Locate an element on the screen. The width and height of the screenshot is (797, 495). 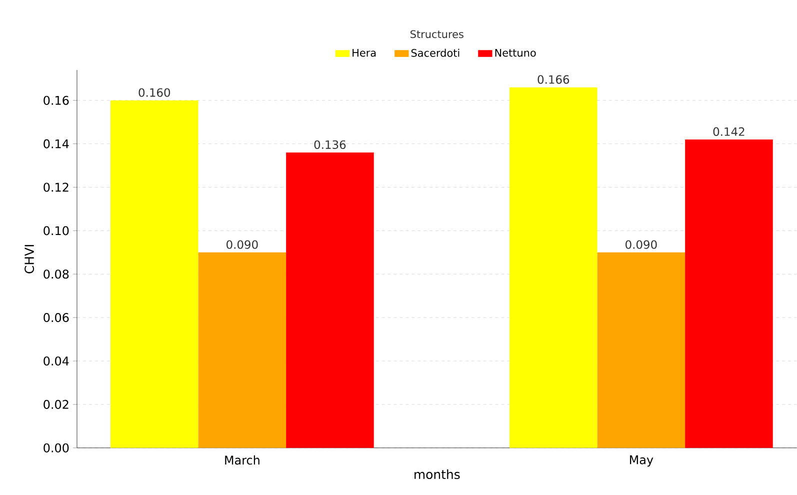
y-tick-label: 0.10 is located at coordinates (56, 231).